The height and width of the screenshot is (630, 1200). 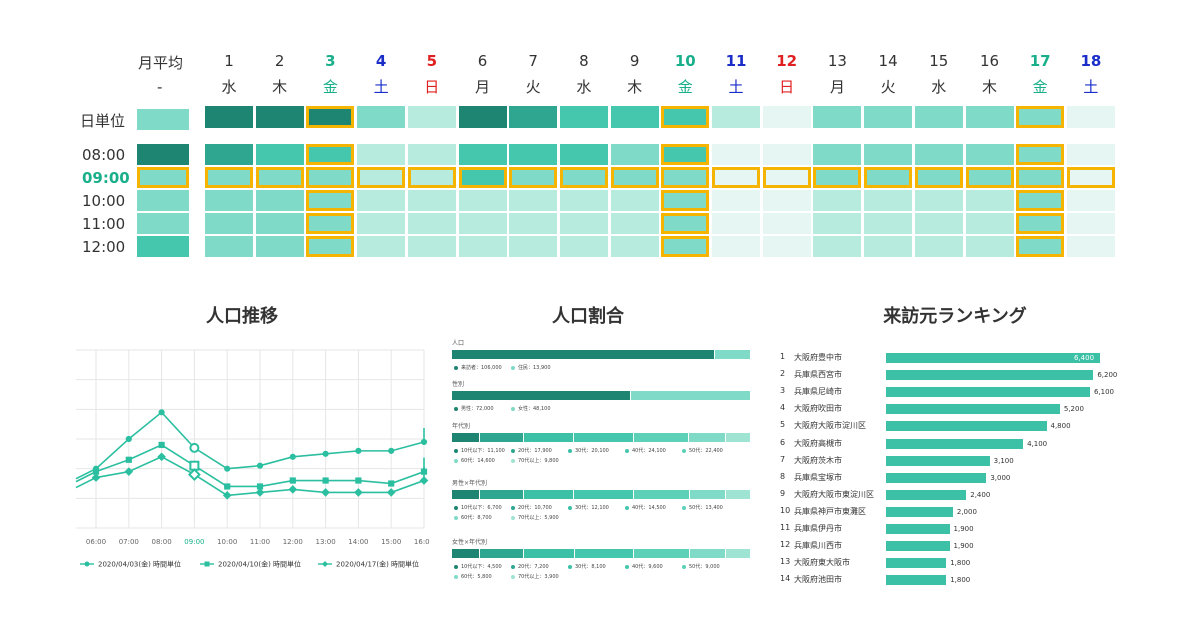 I want to click on day-number: 10, so click(x=685, y=61).